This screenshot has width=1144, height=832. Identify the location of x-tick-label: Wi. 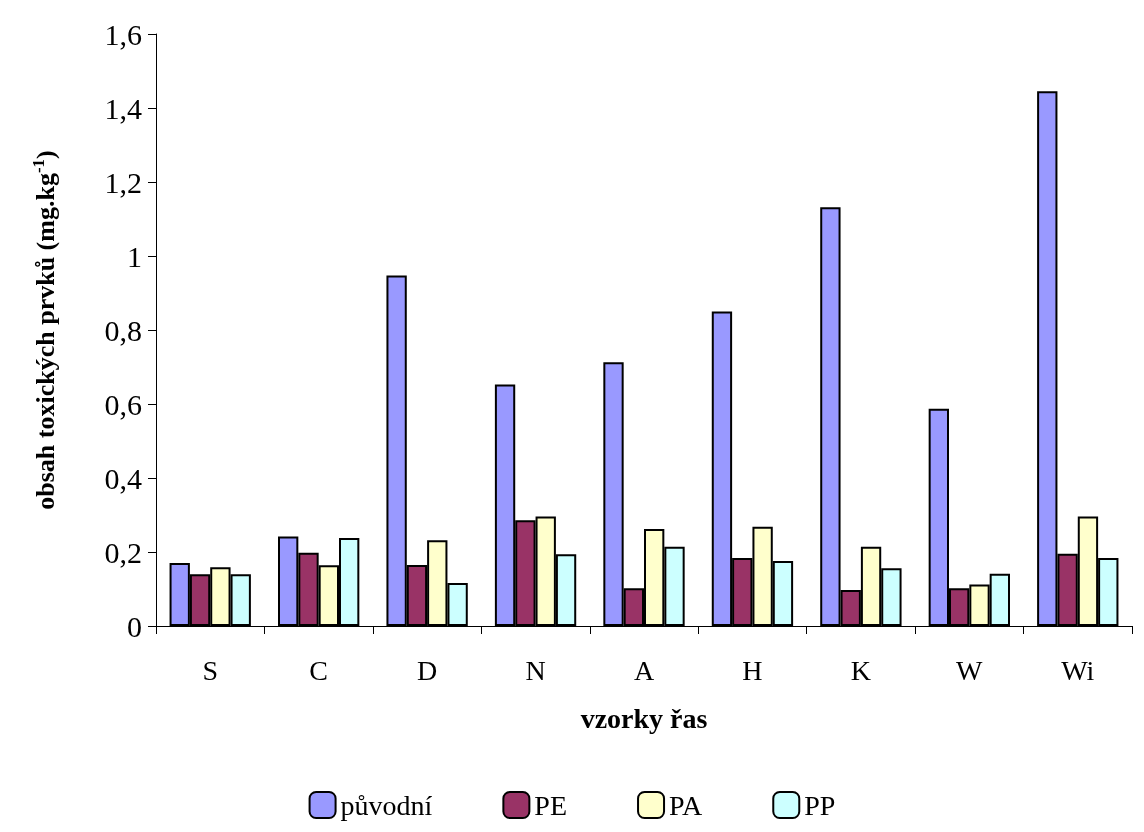
(1078, 670).